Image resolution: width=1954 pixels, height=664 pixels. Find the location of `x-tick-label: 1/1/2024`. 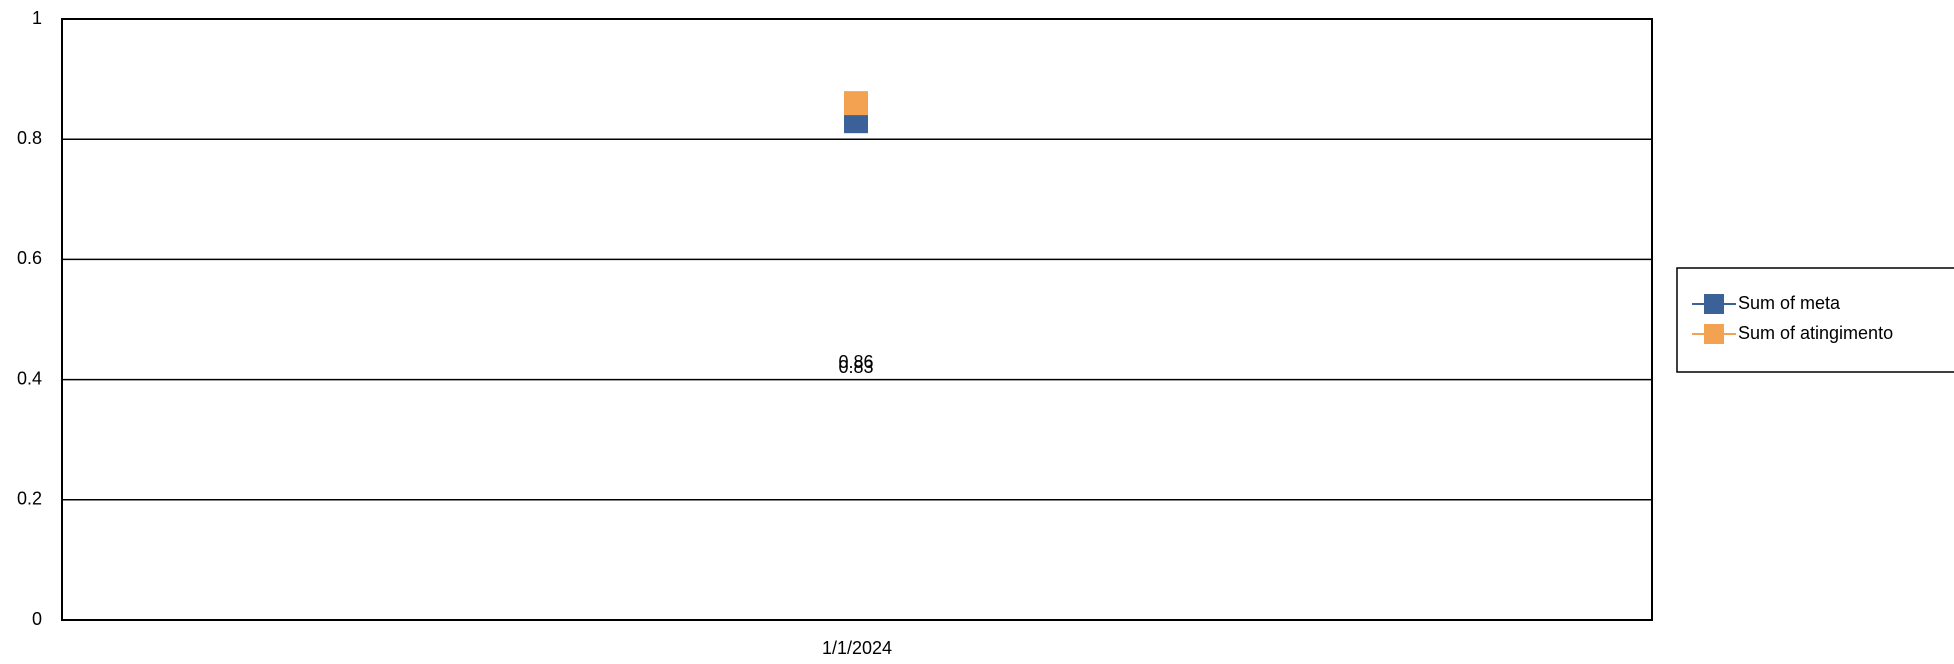

x-tick-label: 1/1/2024 is located at coordinates (857, 648).